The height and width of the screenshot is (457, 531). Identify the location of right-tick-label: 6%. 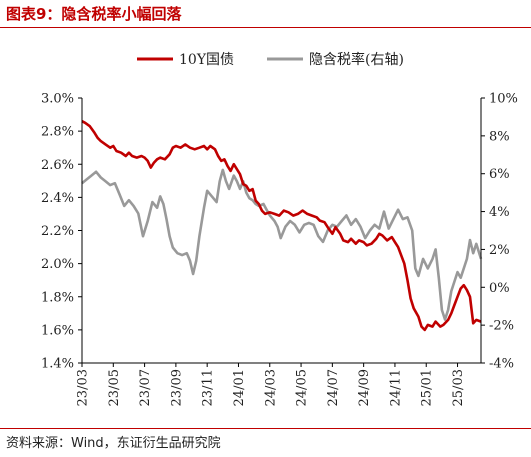
(499, 174).